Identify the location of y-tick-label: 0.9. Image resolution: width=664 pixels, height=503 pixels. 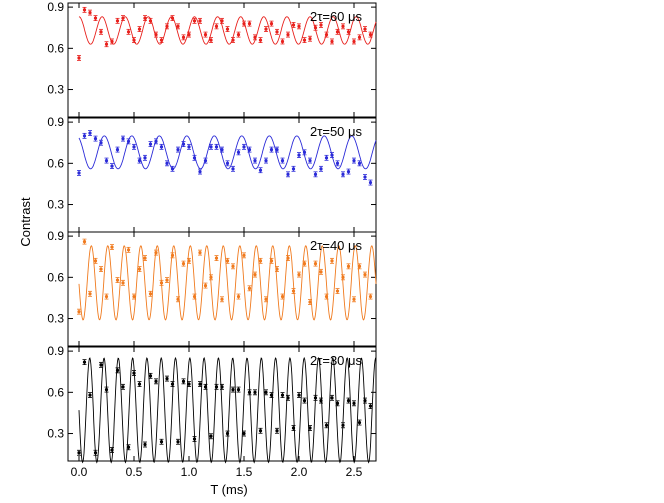
(55, 236).